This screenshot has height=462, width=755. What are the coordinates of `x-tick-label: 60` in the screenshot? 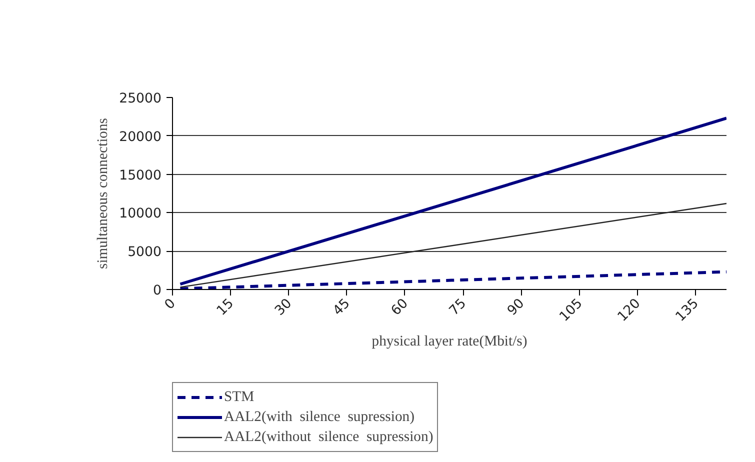 It's located at (400, 307).